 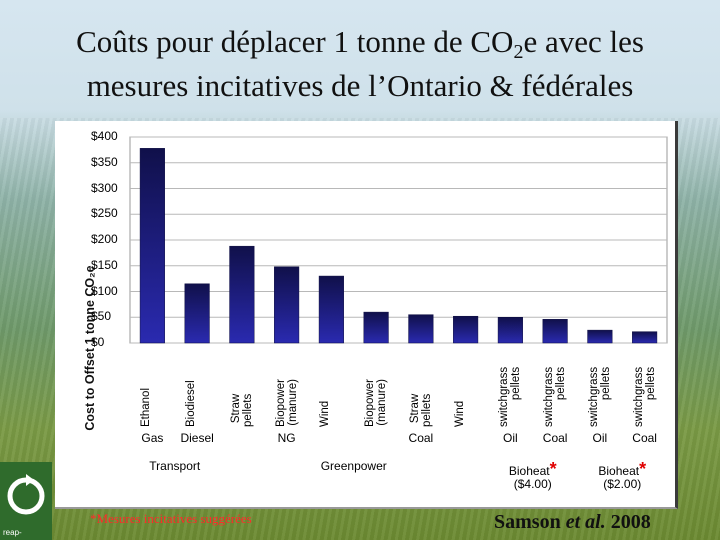 What do you see at coordinates (286, 438) in the screenshot?
I see `fuel-group-label: NG` at bounding box center [286, 438].